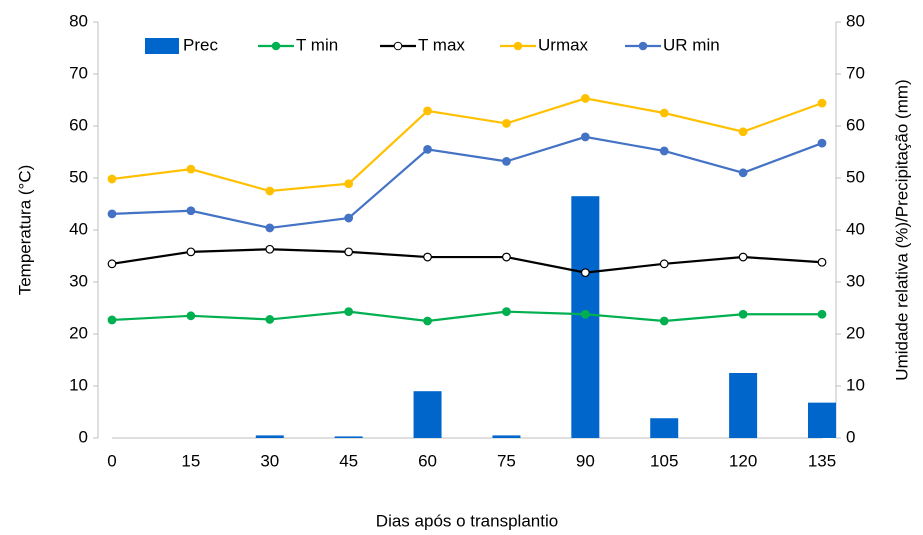  Describe the element at coordinates (111, 460) in the screenshot. I see `x-tick-label: 0` at that location.